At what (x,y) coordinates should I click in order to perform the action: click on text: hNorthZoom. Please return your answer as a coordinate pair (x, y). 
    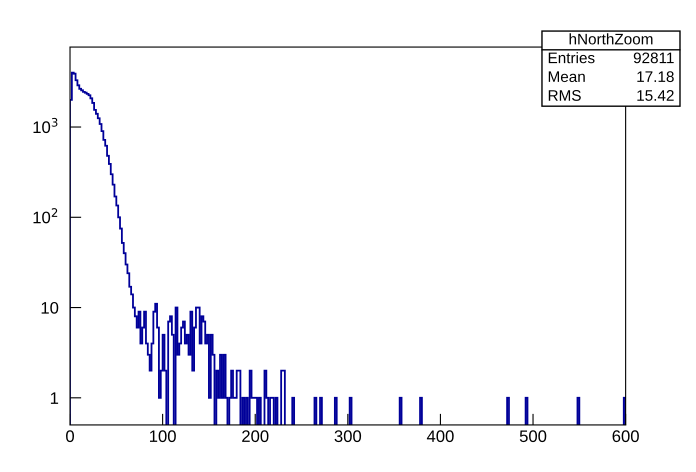
    Looking at the image, I should click on (611, 39).